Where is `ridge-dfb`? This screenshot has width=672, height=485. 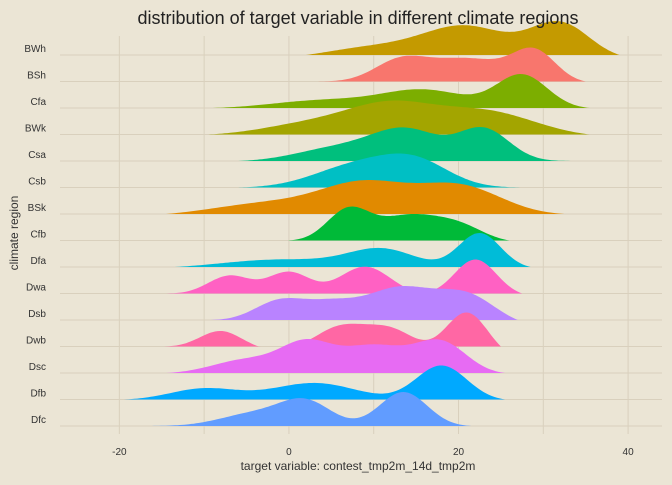
ridge-dfb is located at coordinates (314, 382).